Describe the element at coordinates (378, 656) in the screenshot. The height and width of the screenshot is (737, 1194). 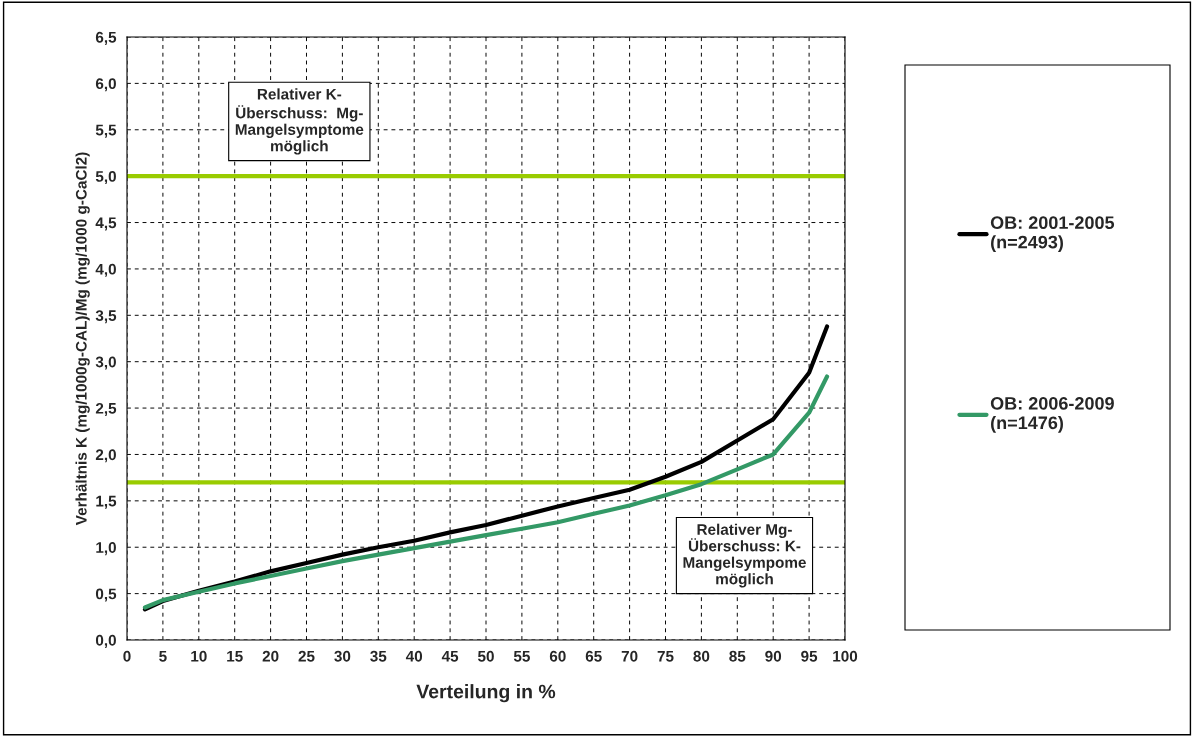
I see `x-tick-label: 35` at that location.